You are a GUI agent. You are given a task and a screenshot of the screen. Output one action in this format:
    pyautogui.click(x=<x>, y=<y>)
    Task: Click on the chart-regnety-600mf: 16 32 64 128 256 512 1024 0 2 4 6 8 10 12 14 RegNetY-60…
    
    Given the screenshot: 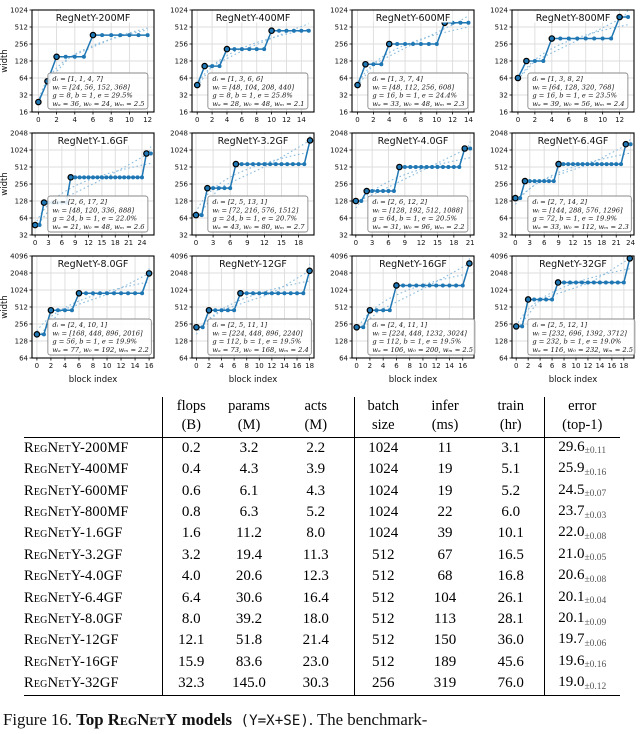 What is the action you would take?
    pyautogui.click(x=402, y=65)
    